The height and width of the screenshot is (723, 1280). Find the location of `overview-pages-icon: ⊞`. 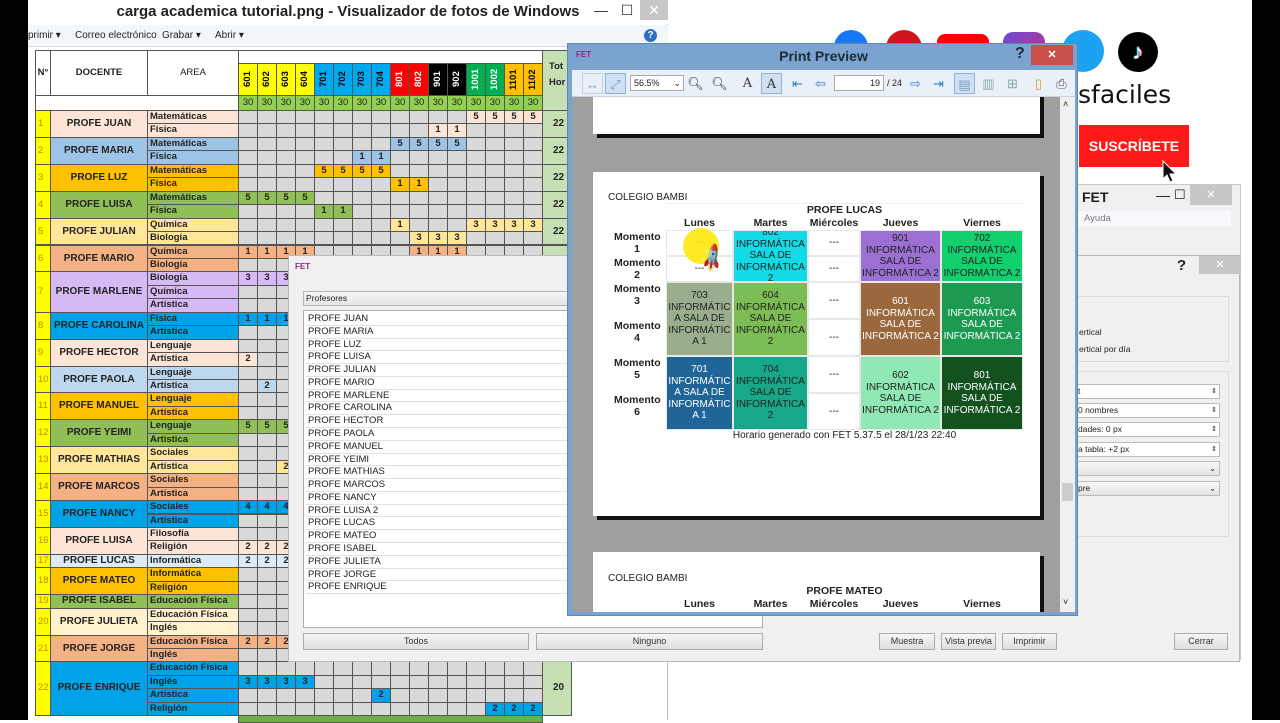

overview-pages-icon: ⊞ is located at coordinates (1012, 83).